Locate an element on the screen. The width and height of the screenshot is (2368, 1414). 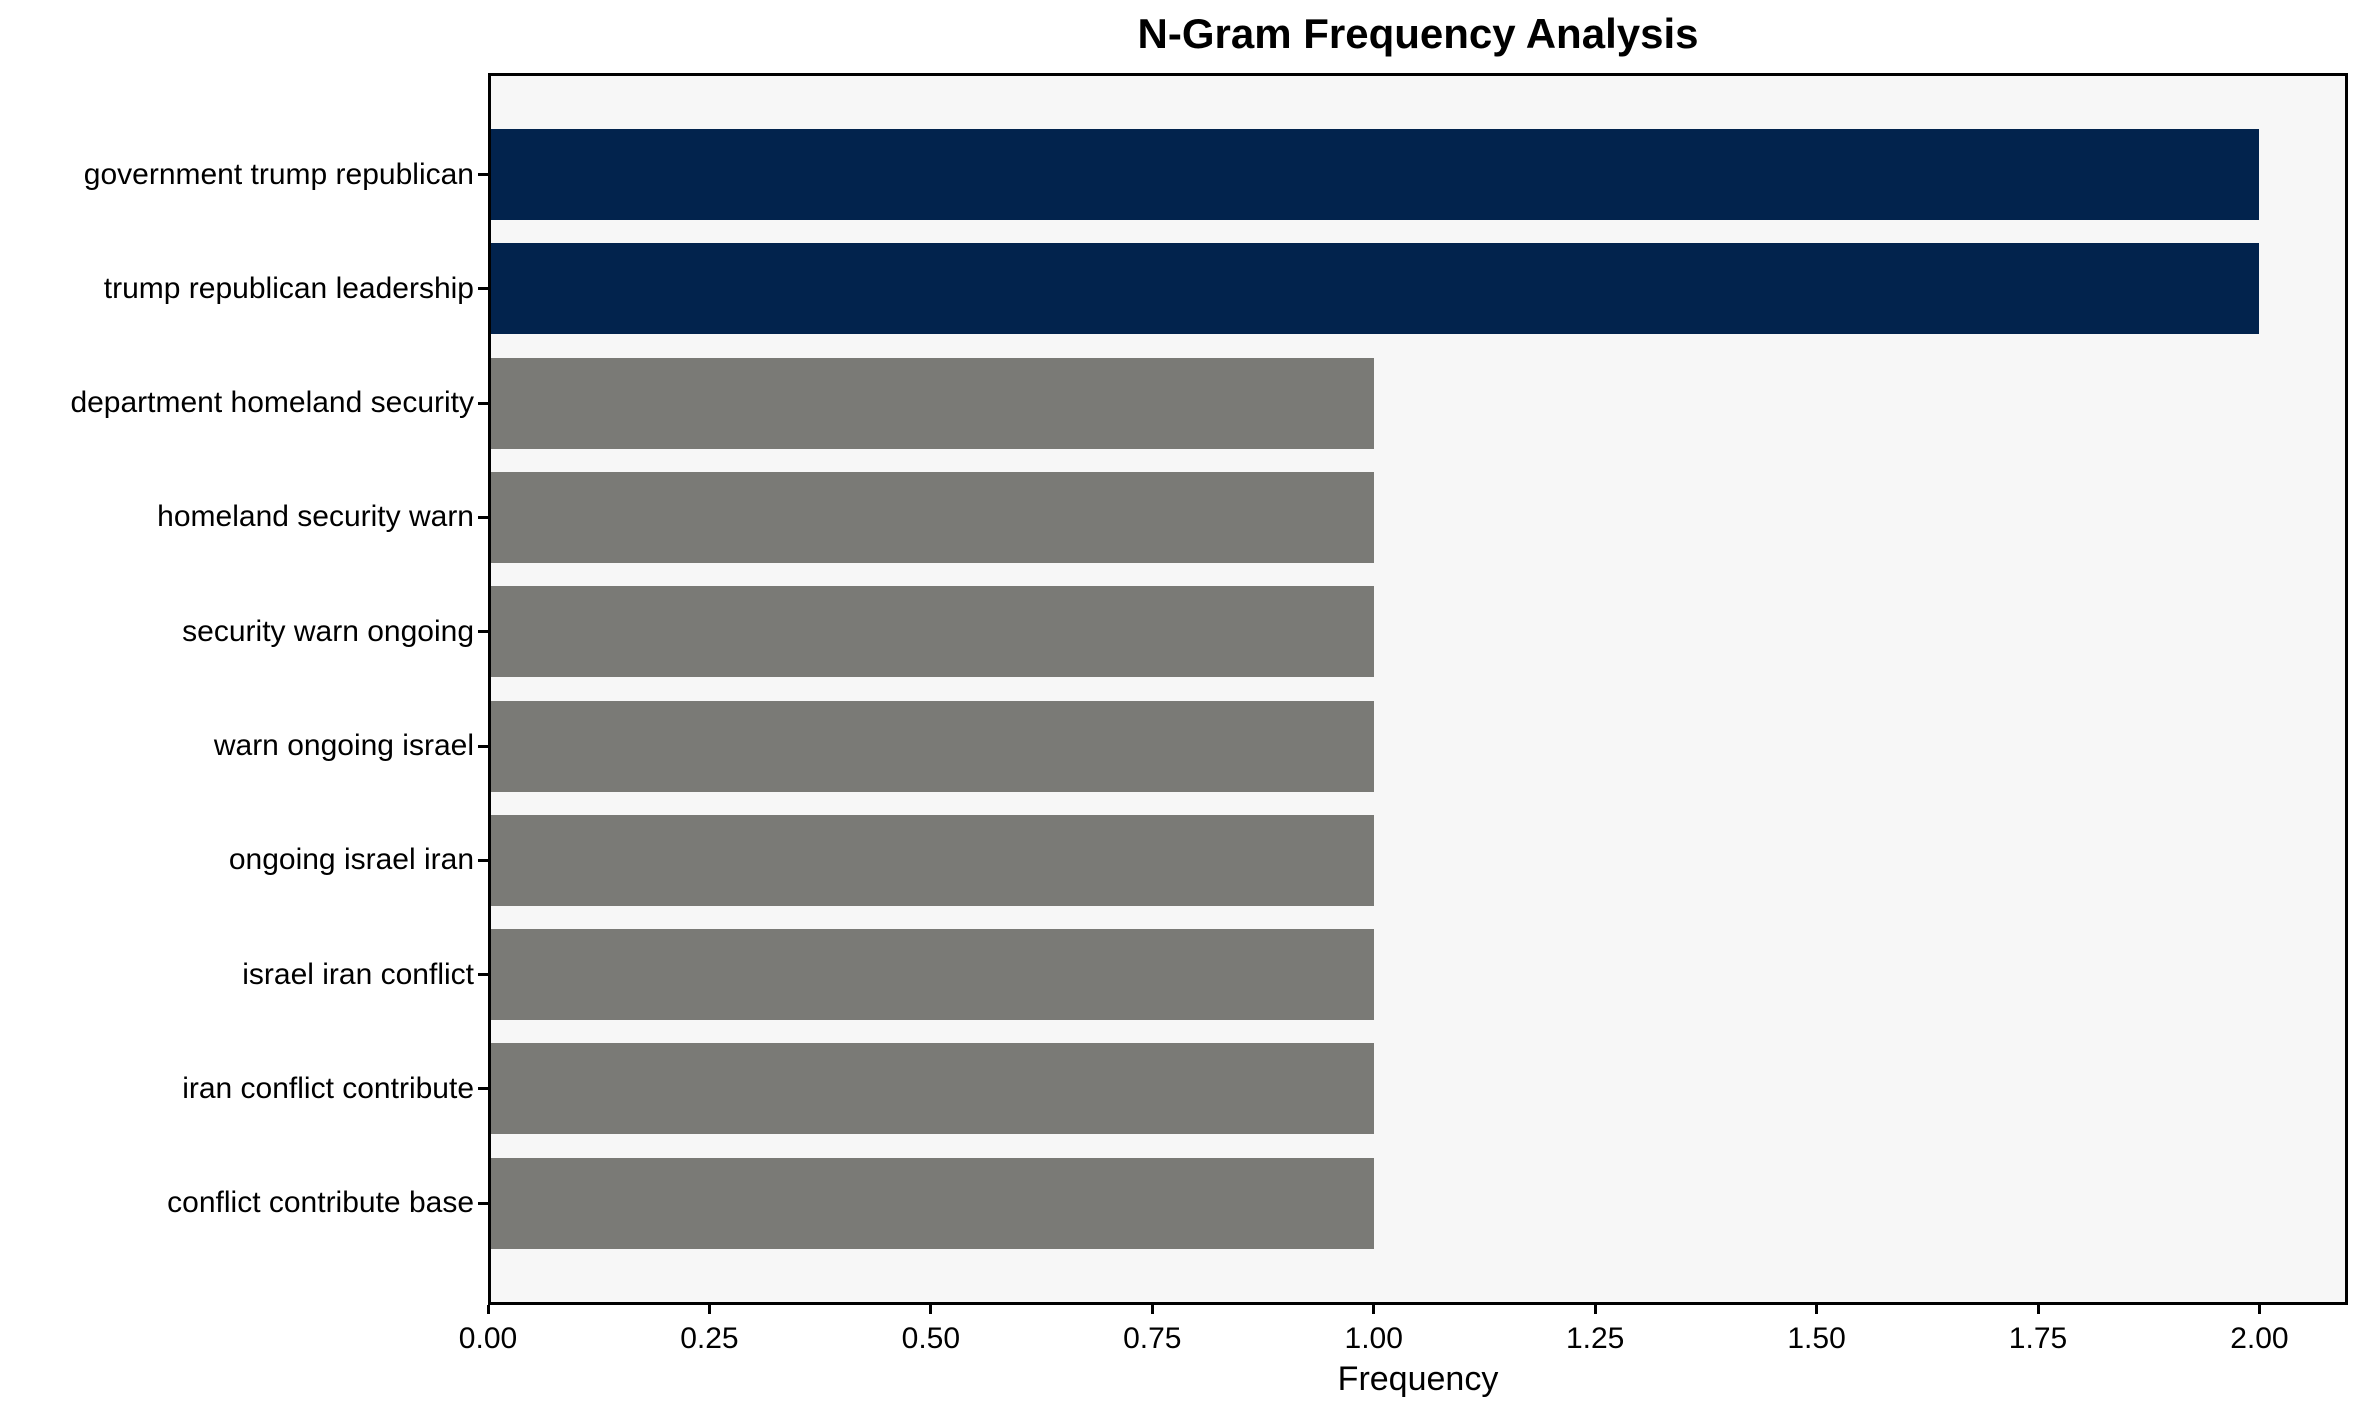
y-tick-label: warn ongoing israel is located at coordinates (343, 745).